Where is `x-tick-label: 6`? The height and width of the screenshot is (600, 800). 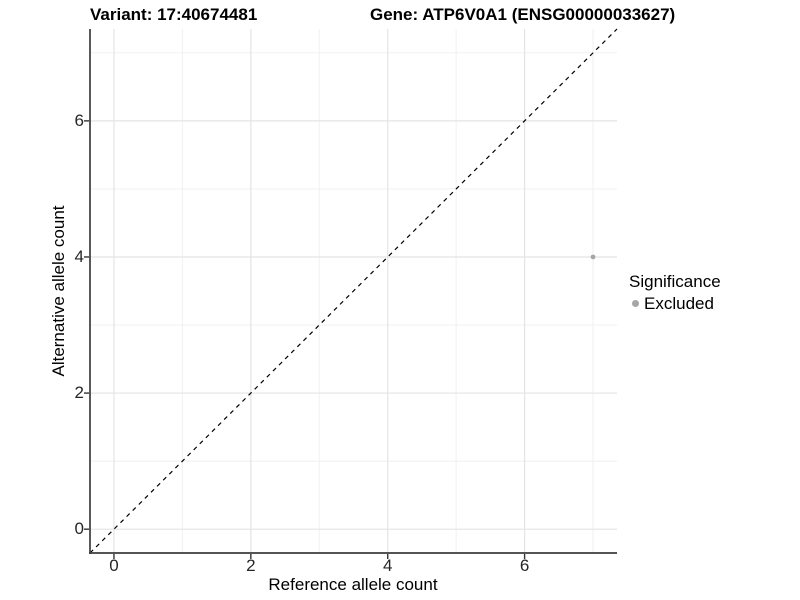
x-tick-label: 6 is located at coordinates (524, 565).